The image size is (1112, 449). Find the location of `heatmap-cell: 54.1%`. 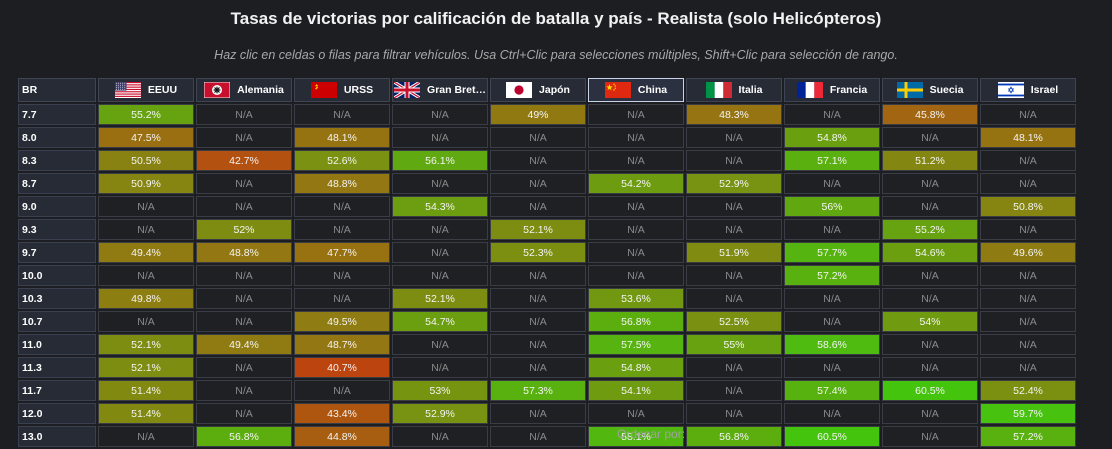

heatmap-cell: 54.1% is located at coordinates (636, 390).